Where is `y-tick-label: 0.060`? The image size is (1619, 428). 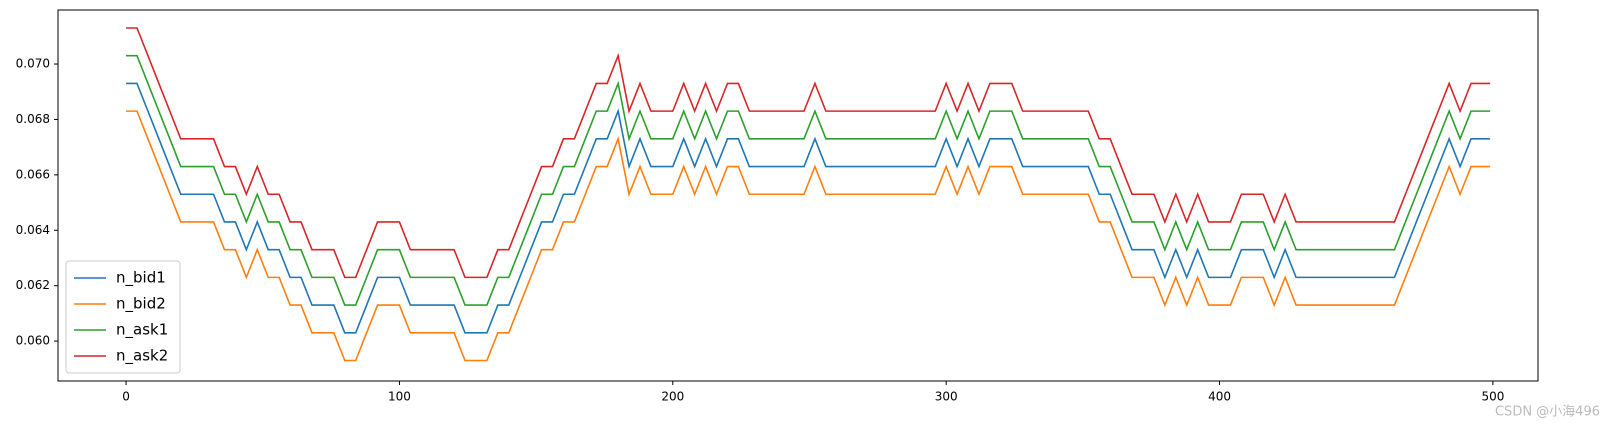 y-tick-label: 0.060 is located at coordinates (33, 341).